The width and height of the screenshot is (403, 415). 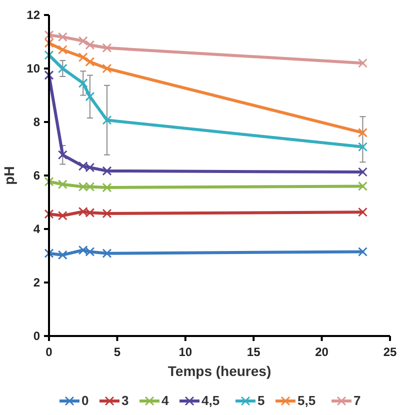 I want to click on legend-label: 4, so click(x=166, y=400).